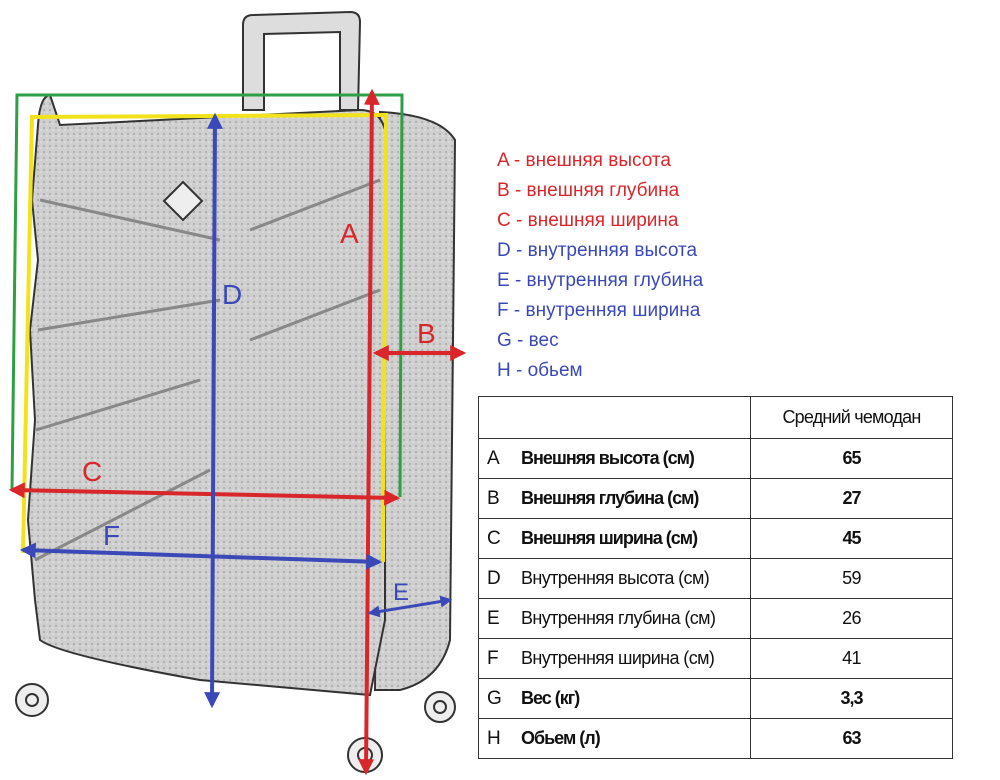 The image size is (1000, 780). Describe the element at coordinates (493, 498) in the screenshot. I see `row-letter: B` at that location.